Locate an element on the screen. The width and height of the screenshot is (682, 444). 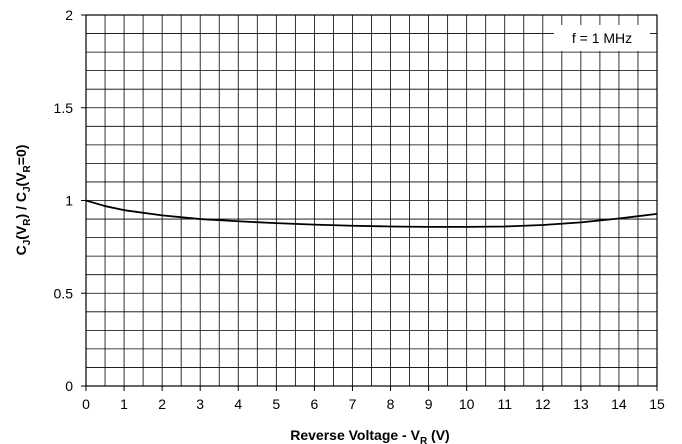
annotation-background is located at coordinates (602, 38).